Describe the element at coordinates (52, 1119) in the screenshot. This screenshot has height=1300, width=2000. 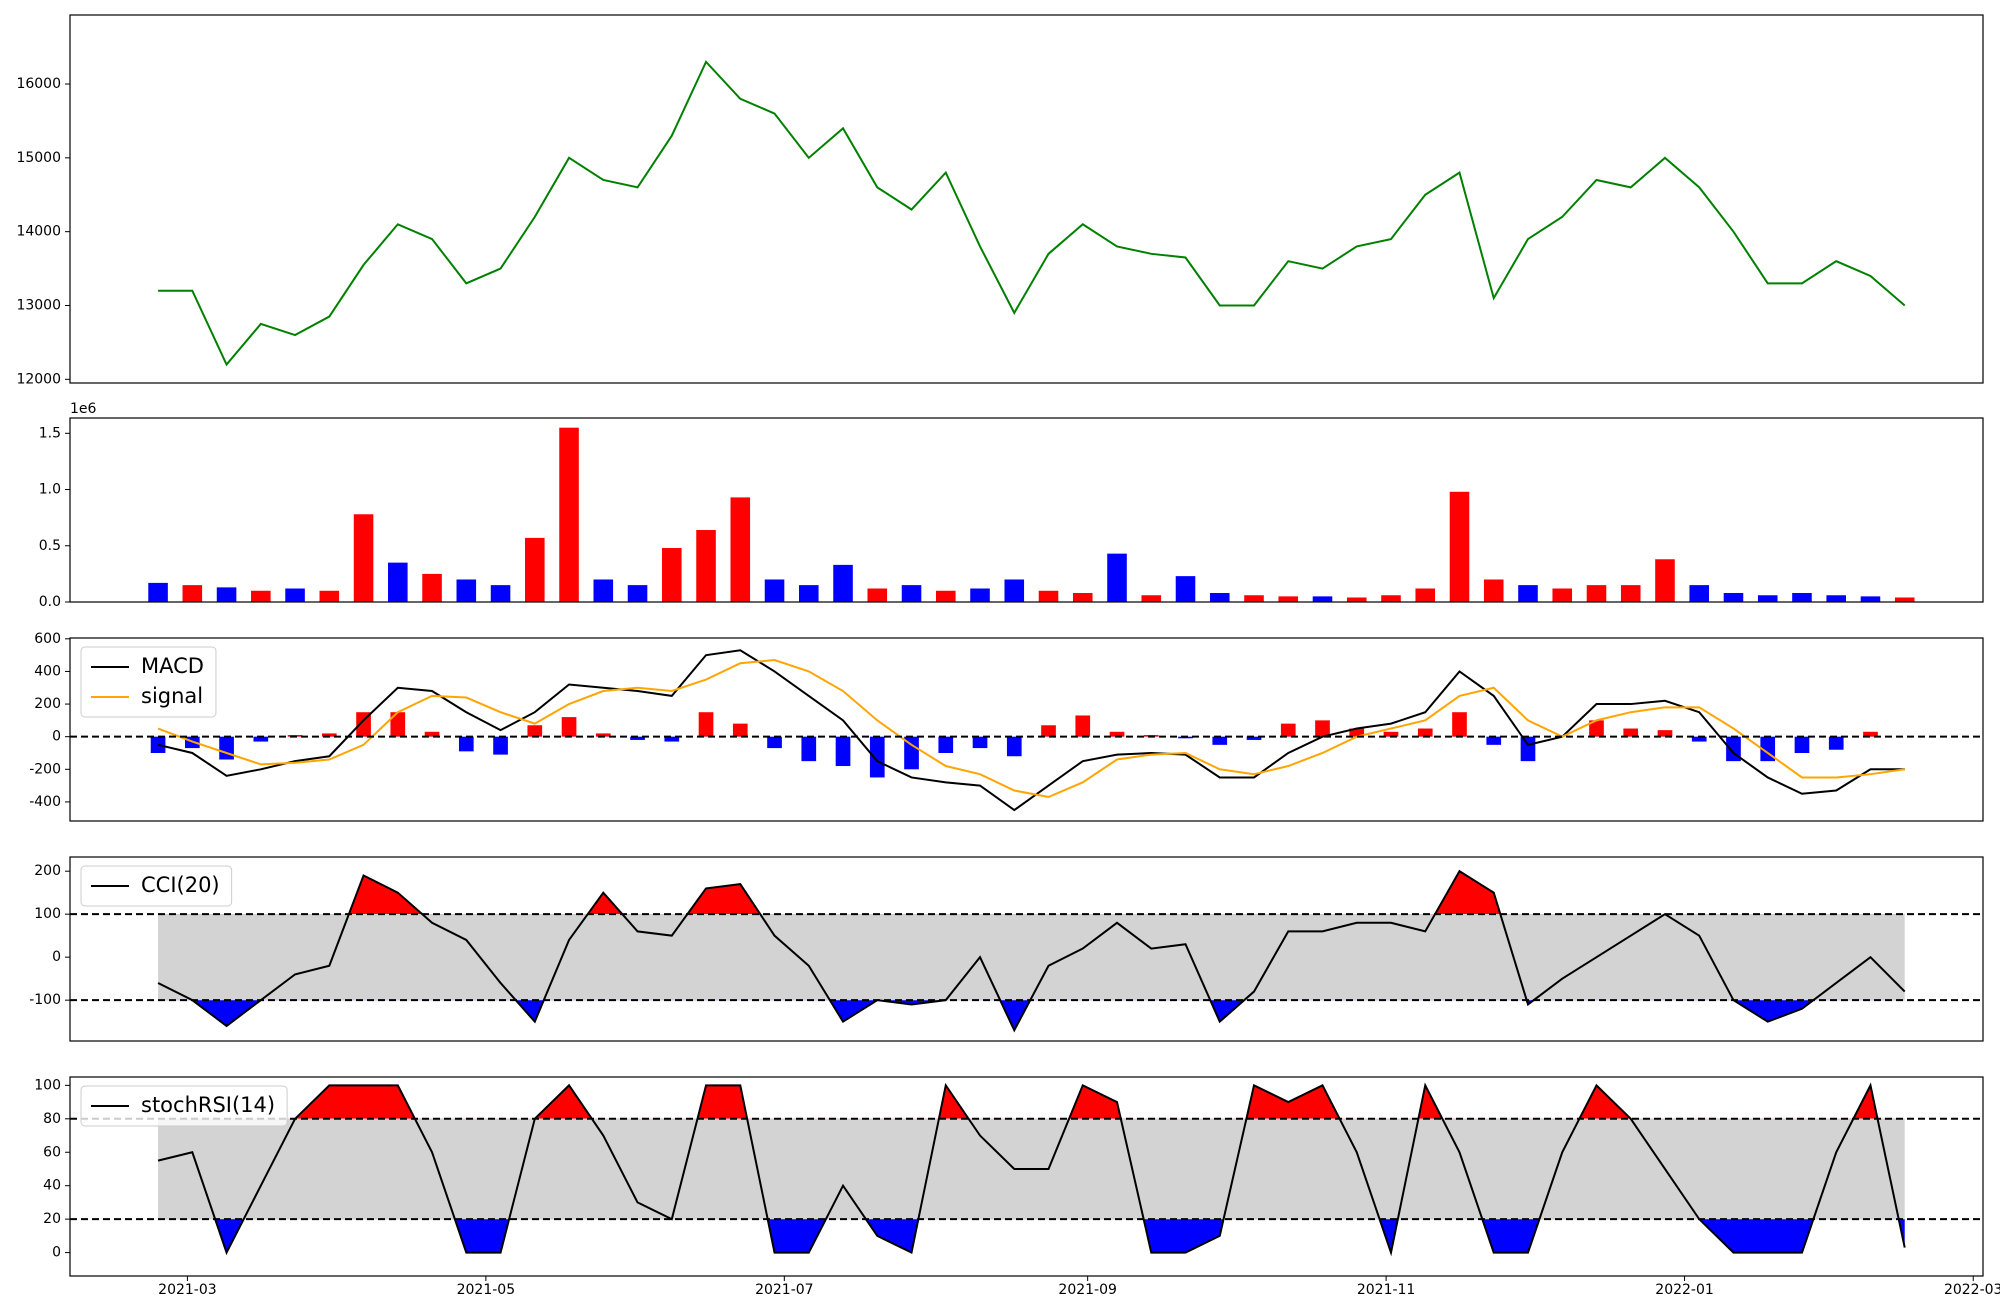
I see `y-tick-label: 80` at that location.